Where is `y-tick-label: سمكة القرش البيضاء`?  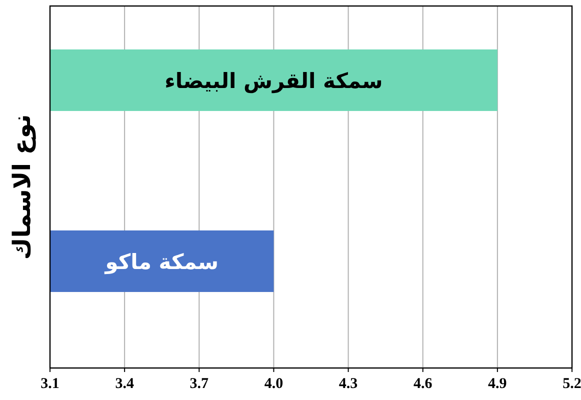 y-tick-label: سمكة القرش البيضاء is located at coordinates (273, 81).